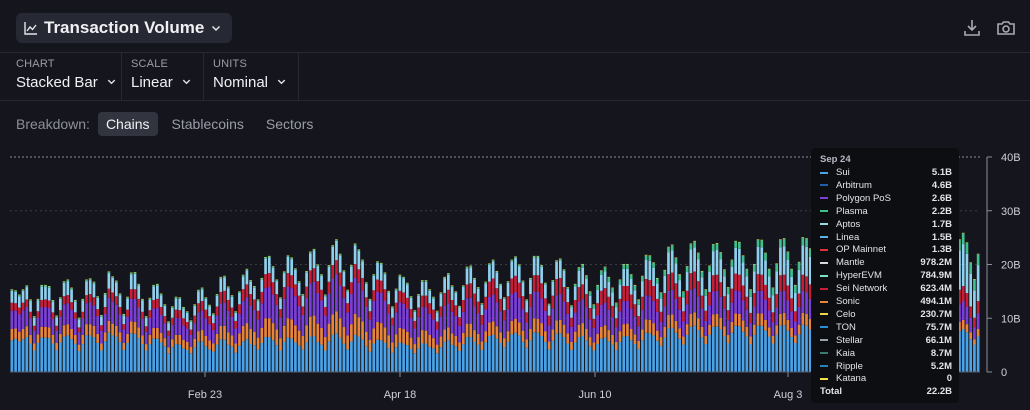 This screenshot has height=410, width=1030. What do you see at coordinates (936, 276) in the screenshot?
I see `tooltip-series-value: 784.9M` at bounding box center [936, 276].